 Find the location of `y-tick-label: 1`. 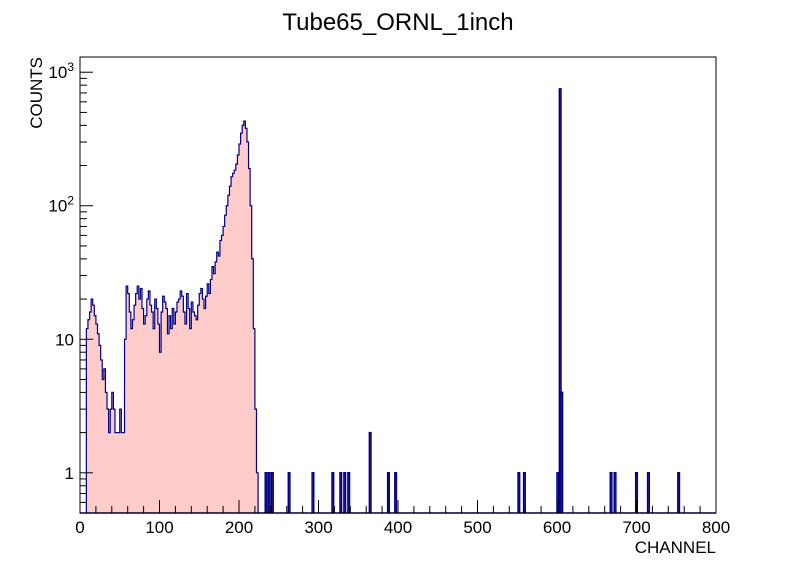

y-tick-label: 1 is located at coordinates (69, 473).